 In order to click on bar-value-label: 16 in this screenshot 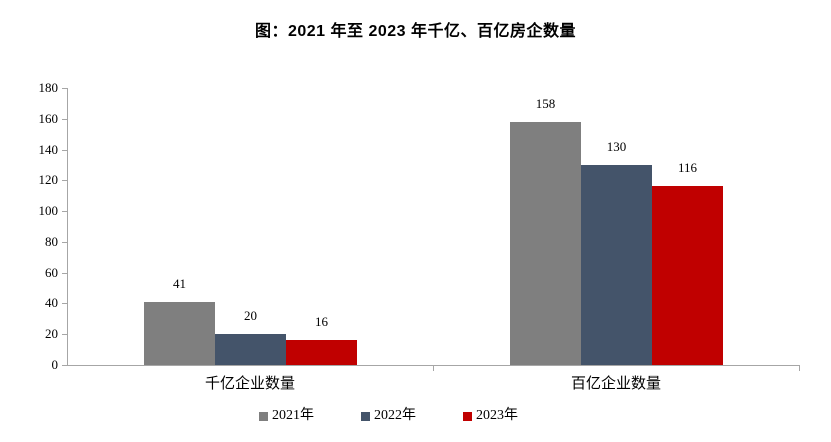, I will do `click(321, 321)`.